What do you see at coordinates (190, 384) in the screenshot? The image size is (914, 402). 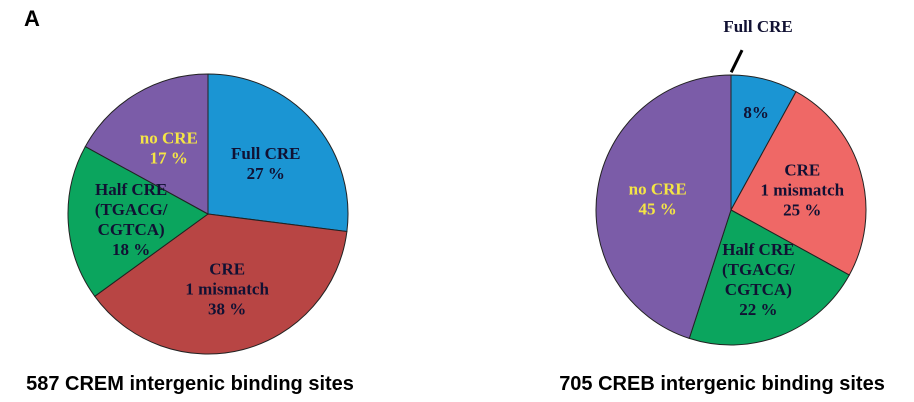 I see `chart-title: 587 CREM intergenic binding sites` at bounding box center [190, 384].